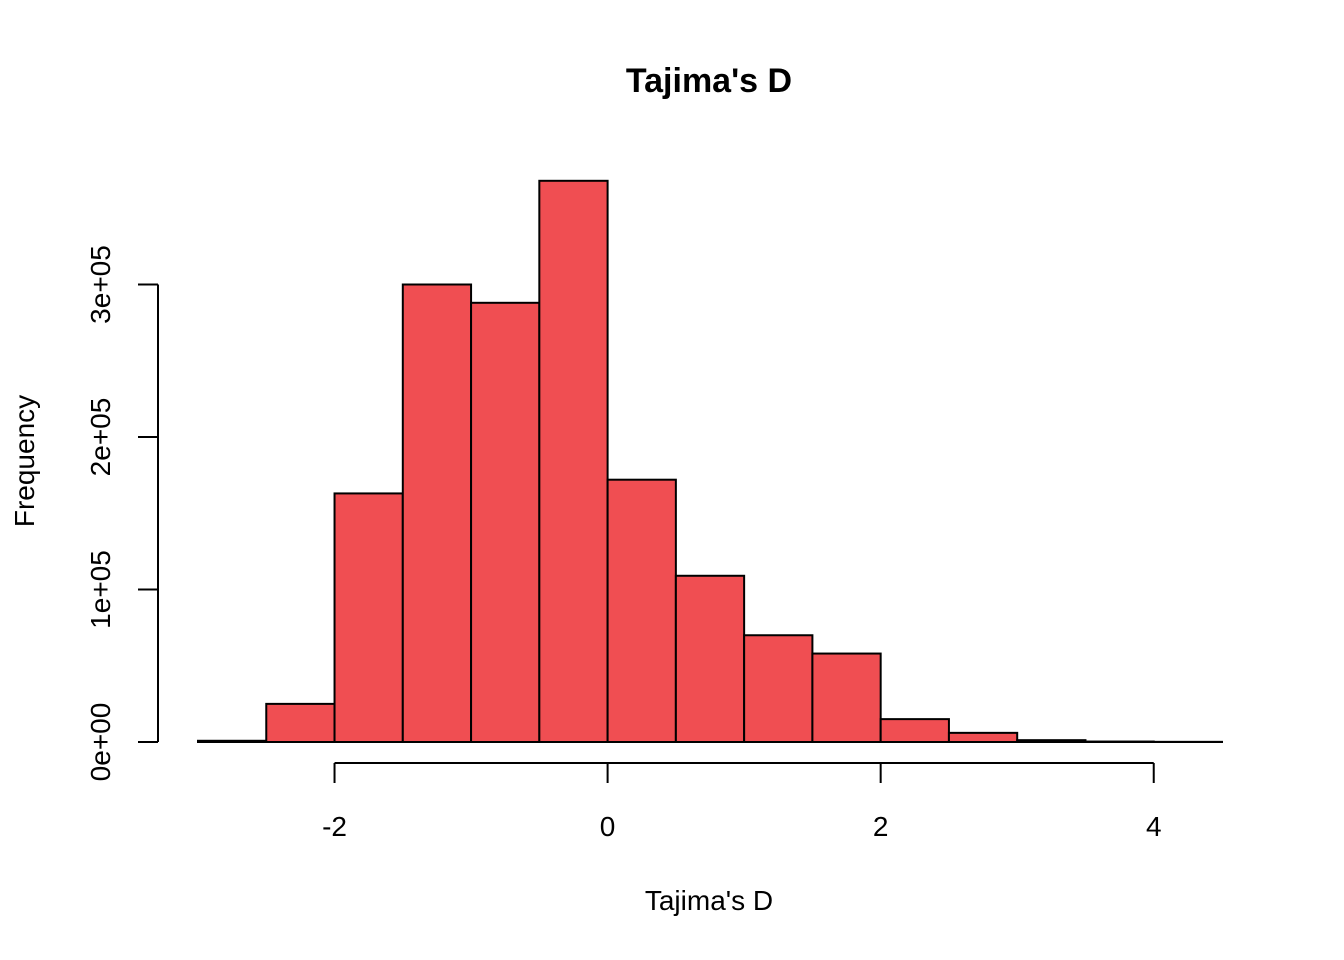 The height and width of the screenshot is (960, 1344). I want to click on y-tick-label-3: 3e+05, so click(100, 284).